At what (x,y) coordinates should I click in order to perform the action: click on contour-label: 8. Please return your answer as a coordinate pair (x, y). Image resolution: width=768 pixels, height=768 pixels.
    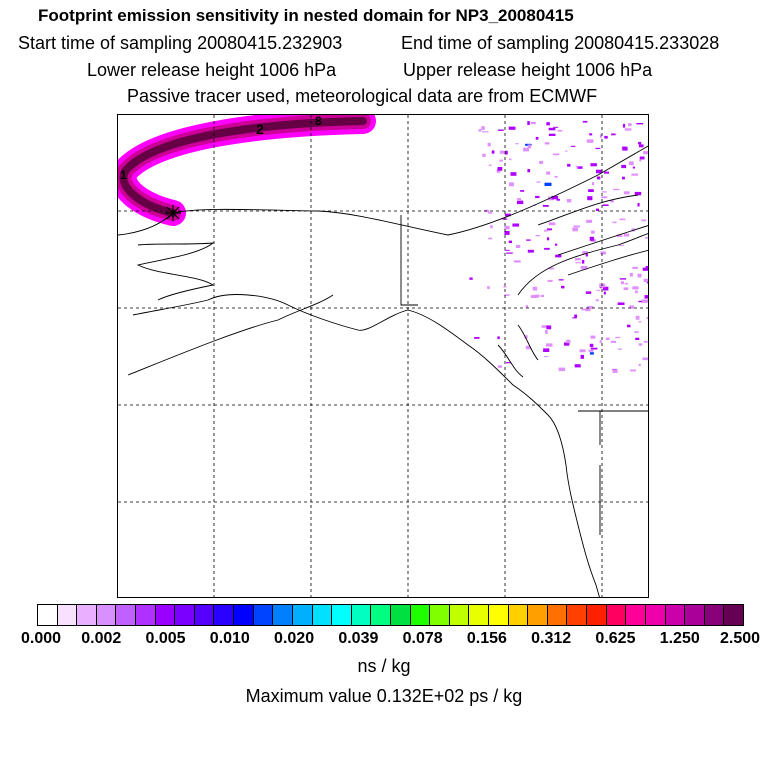
    Looking at the image, I should click on (318, 121).